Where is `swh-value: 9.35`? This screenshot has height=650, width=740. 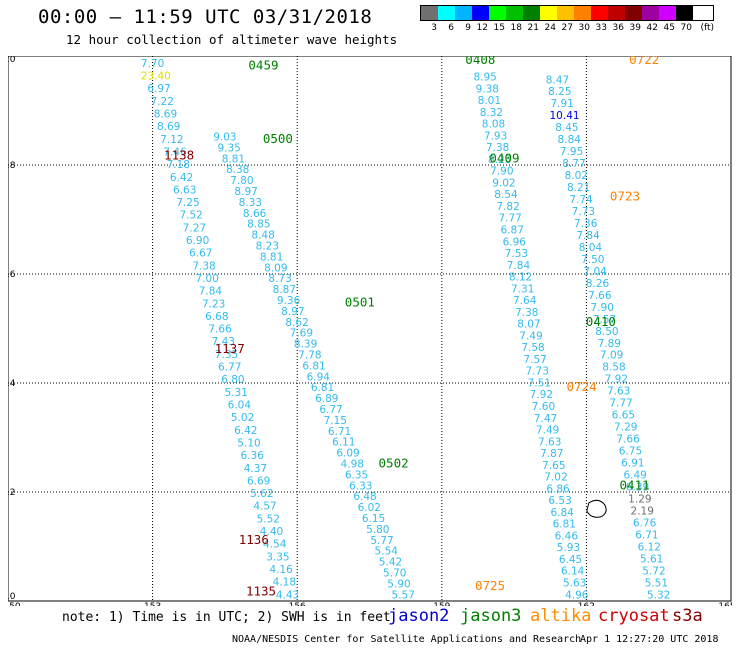 swh-value: 9.35 is located at coordinates (228, 148).